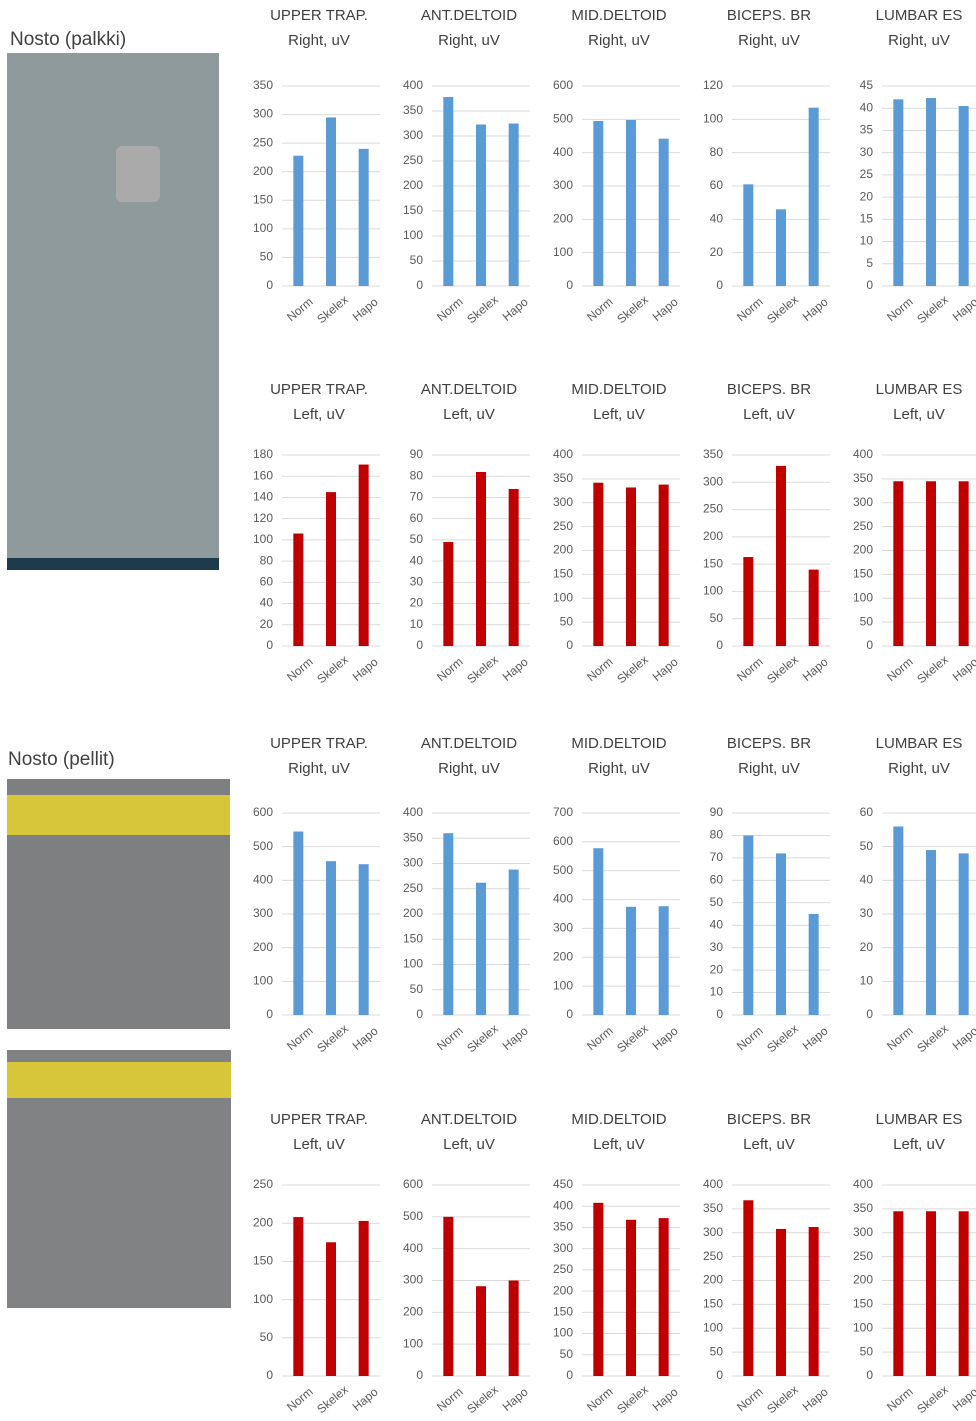 Image resolution: width=976 pixels, height=1421 pixels. Describe the element at coordinates (867, 130) in the screenshot. I see `y-tick-label: 35` at that location.